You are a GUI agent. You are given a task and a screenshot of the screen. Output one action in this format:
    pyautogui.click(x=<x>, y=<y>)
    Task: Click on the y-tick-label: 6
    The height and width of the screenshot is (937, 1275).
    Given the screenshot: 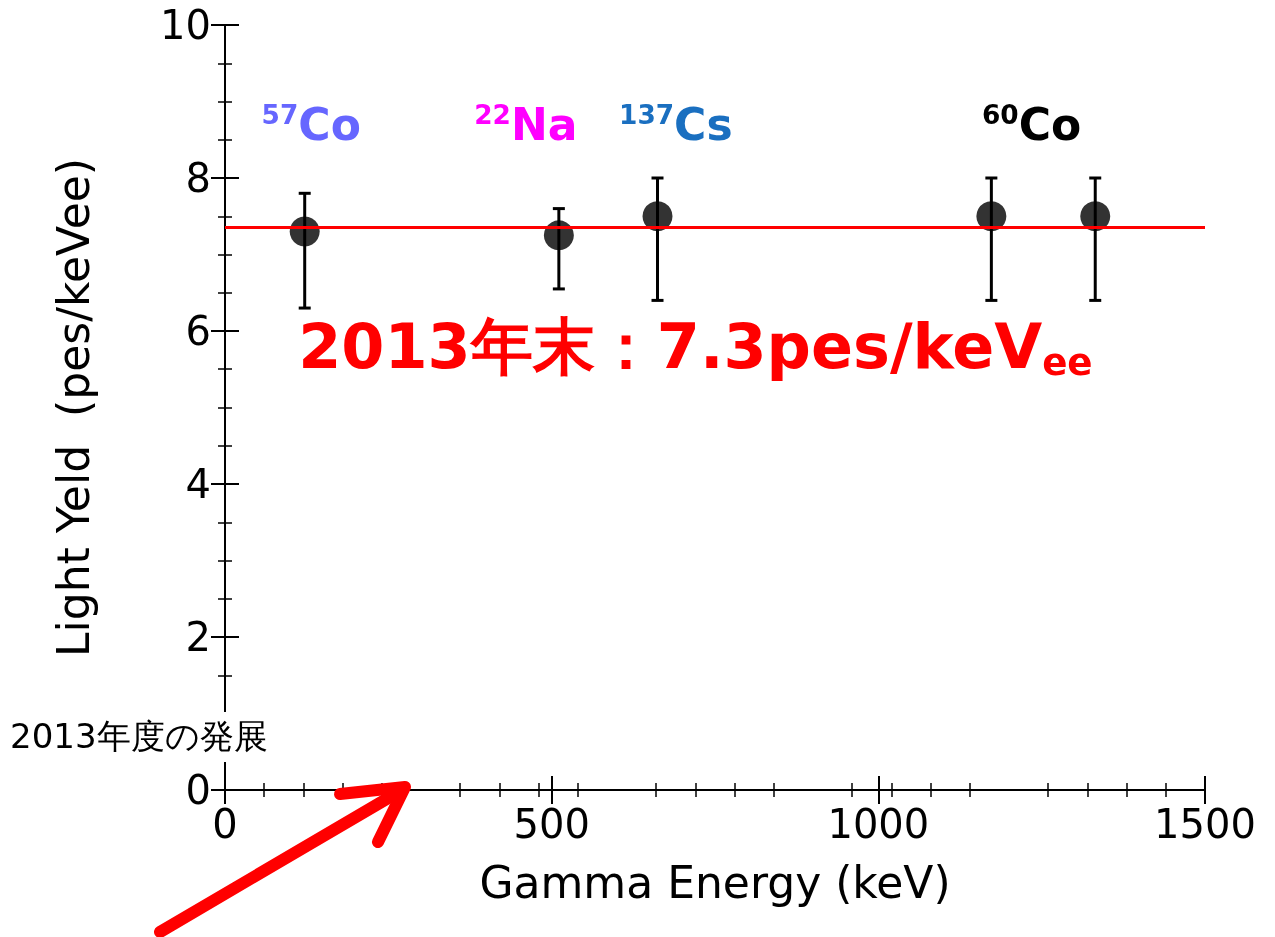 What is the action you would take?
    pyautogui.click(x=198, y=331)
    